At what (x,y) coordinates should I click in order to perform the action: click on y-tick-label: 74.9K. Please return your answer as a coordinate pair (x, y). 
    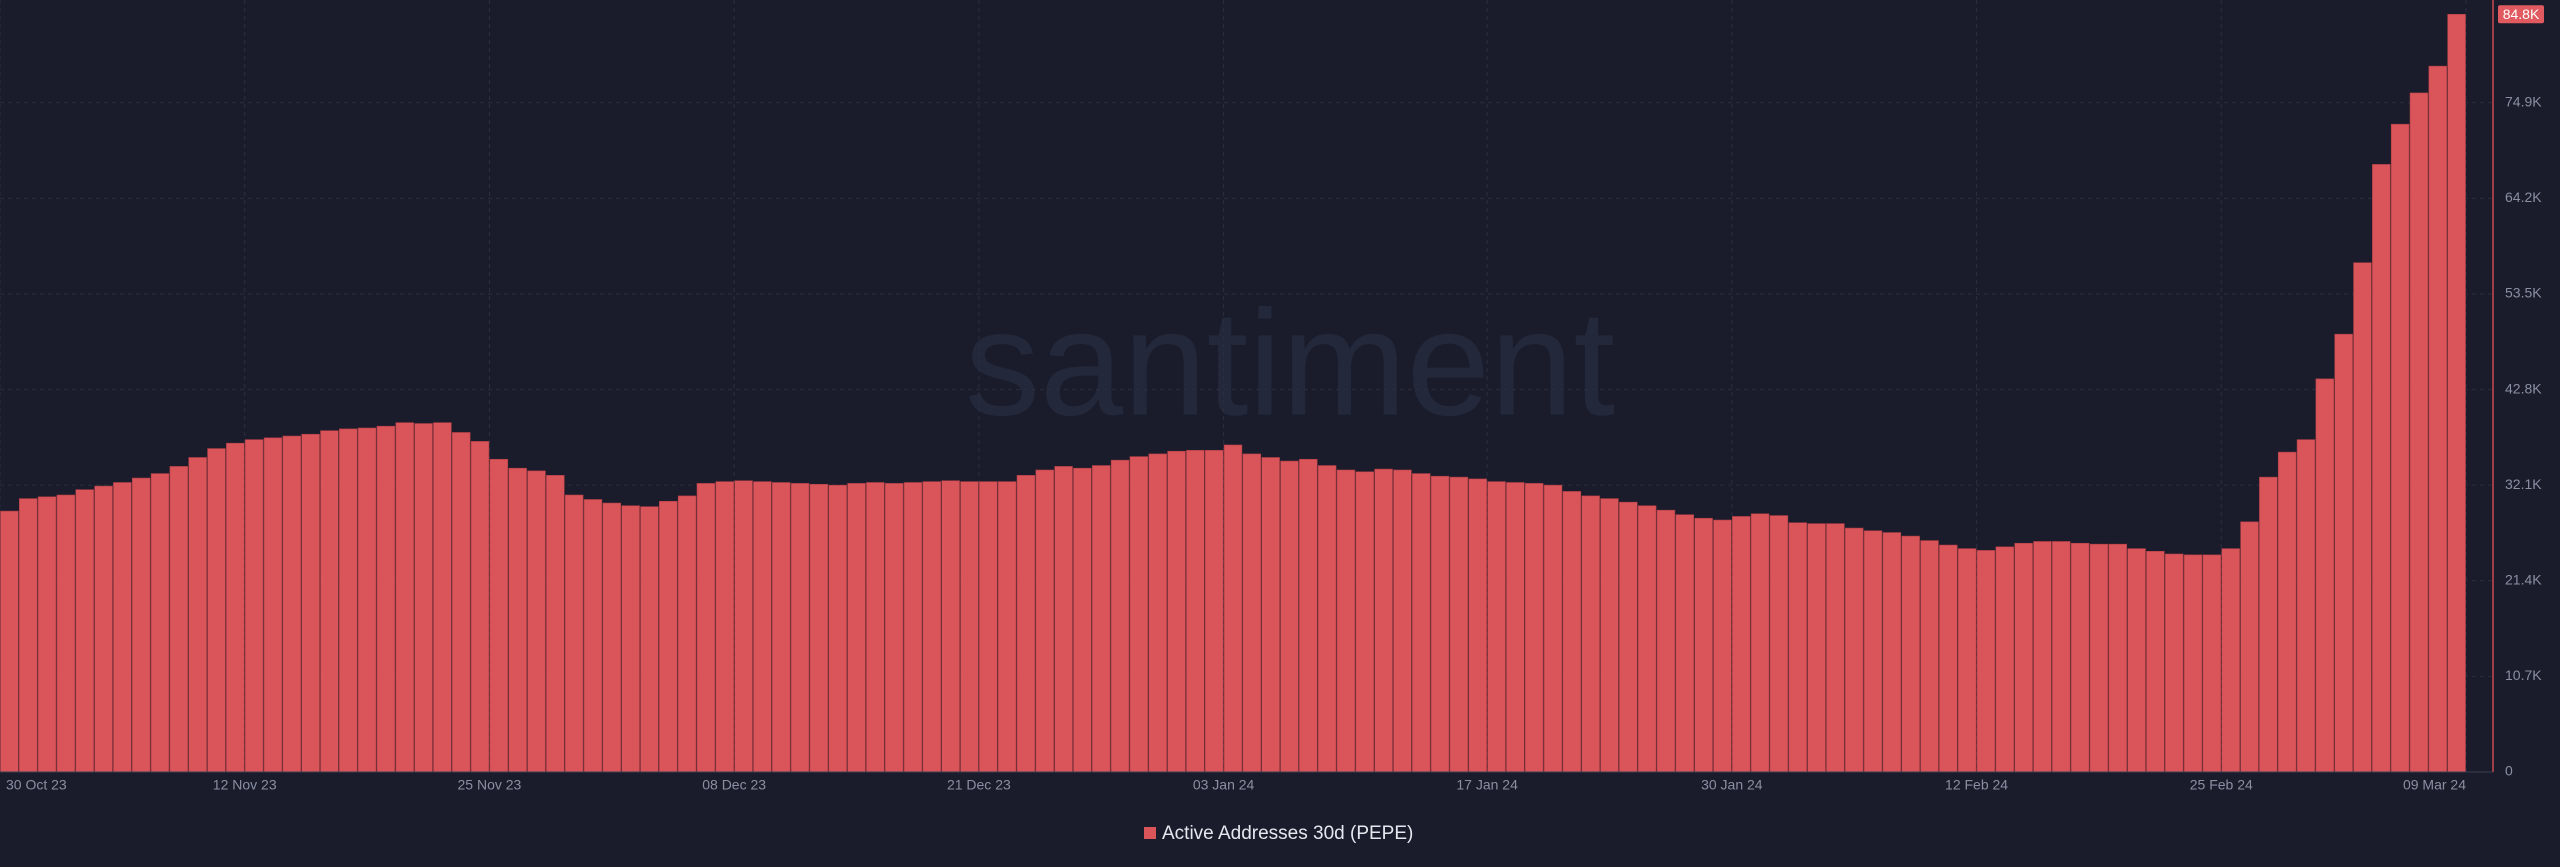
    Looking at the image, I should click on (2523, 101).